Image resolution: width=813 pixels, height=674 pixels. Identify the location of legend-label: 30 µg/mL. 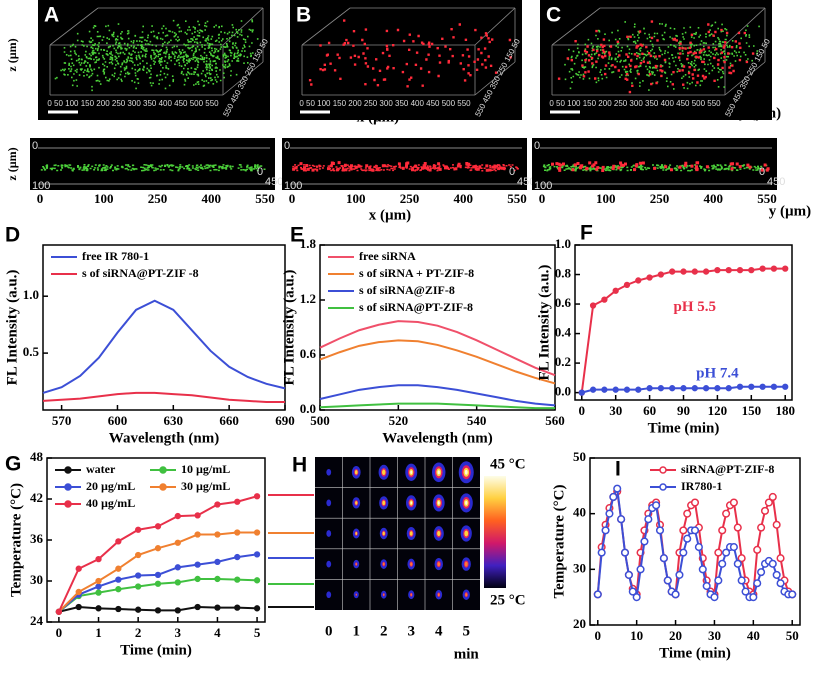
(205, 486).